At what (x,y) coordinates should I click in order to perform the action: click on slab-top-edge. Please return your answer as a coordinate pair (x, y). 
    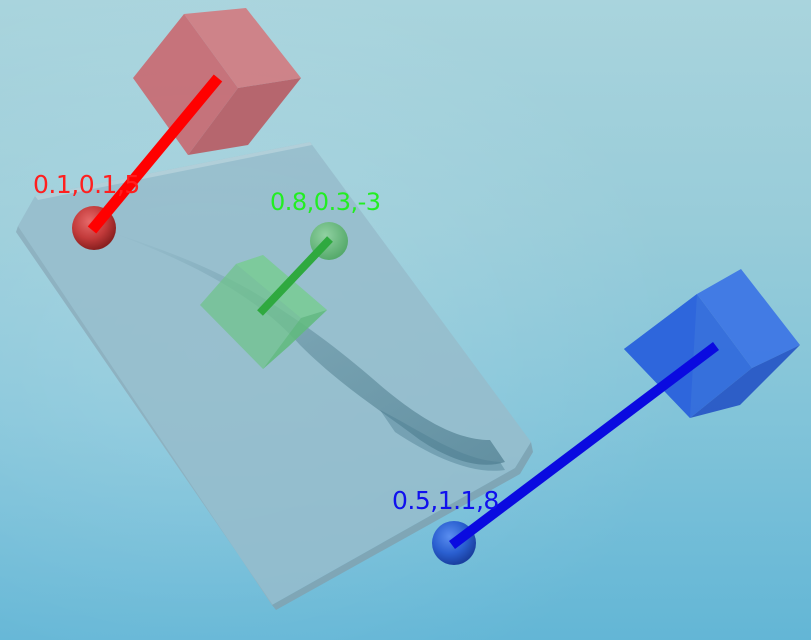
    Looking at the image, I should click on (173, 171).